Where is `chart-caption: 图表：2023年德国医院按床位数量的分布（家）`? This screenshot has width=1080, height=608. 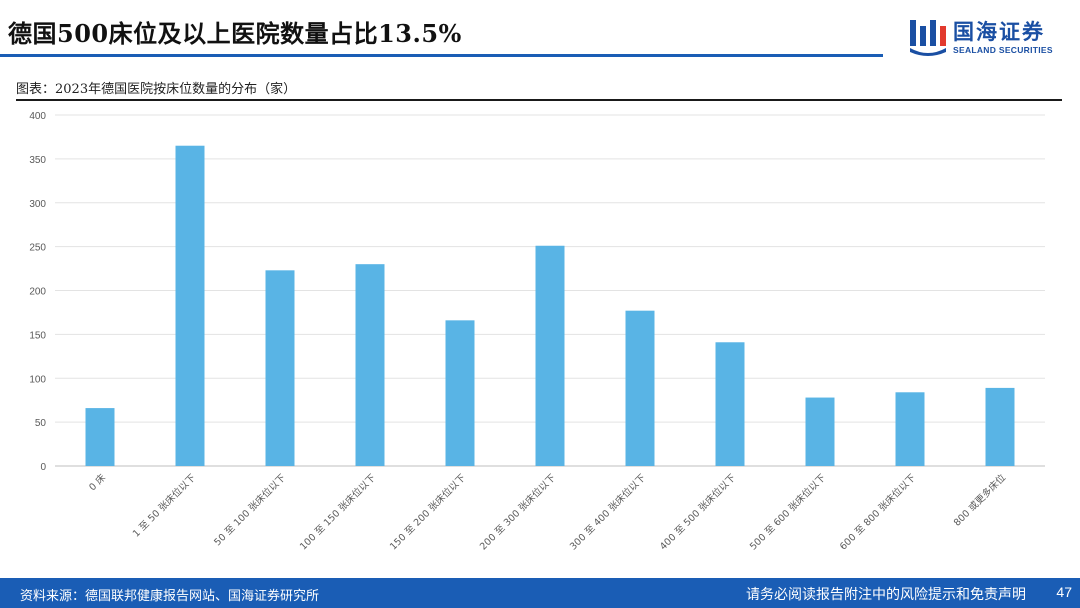
chart-caption: 图表：2023年德国医院按床位数量的分布（家） is located at coordinates (156, 89).